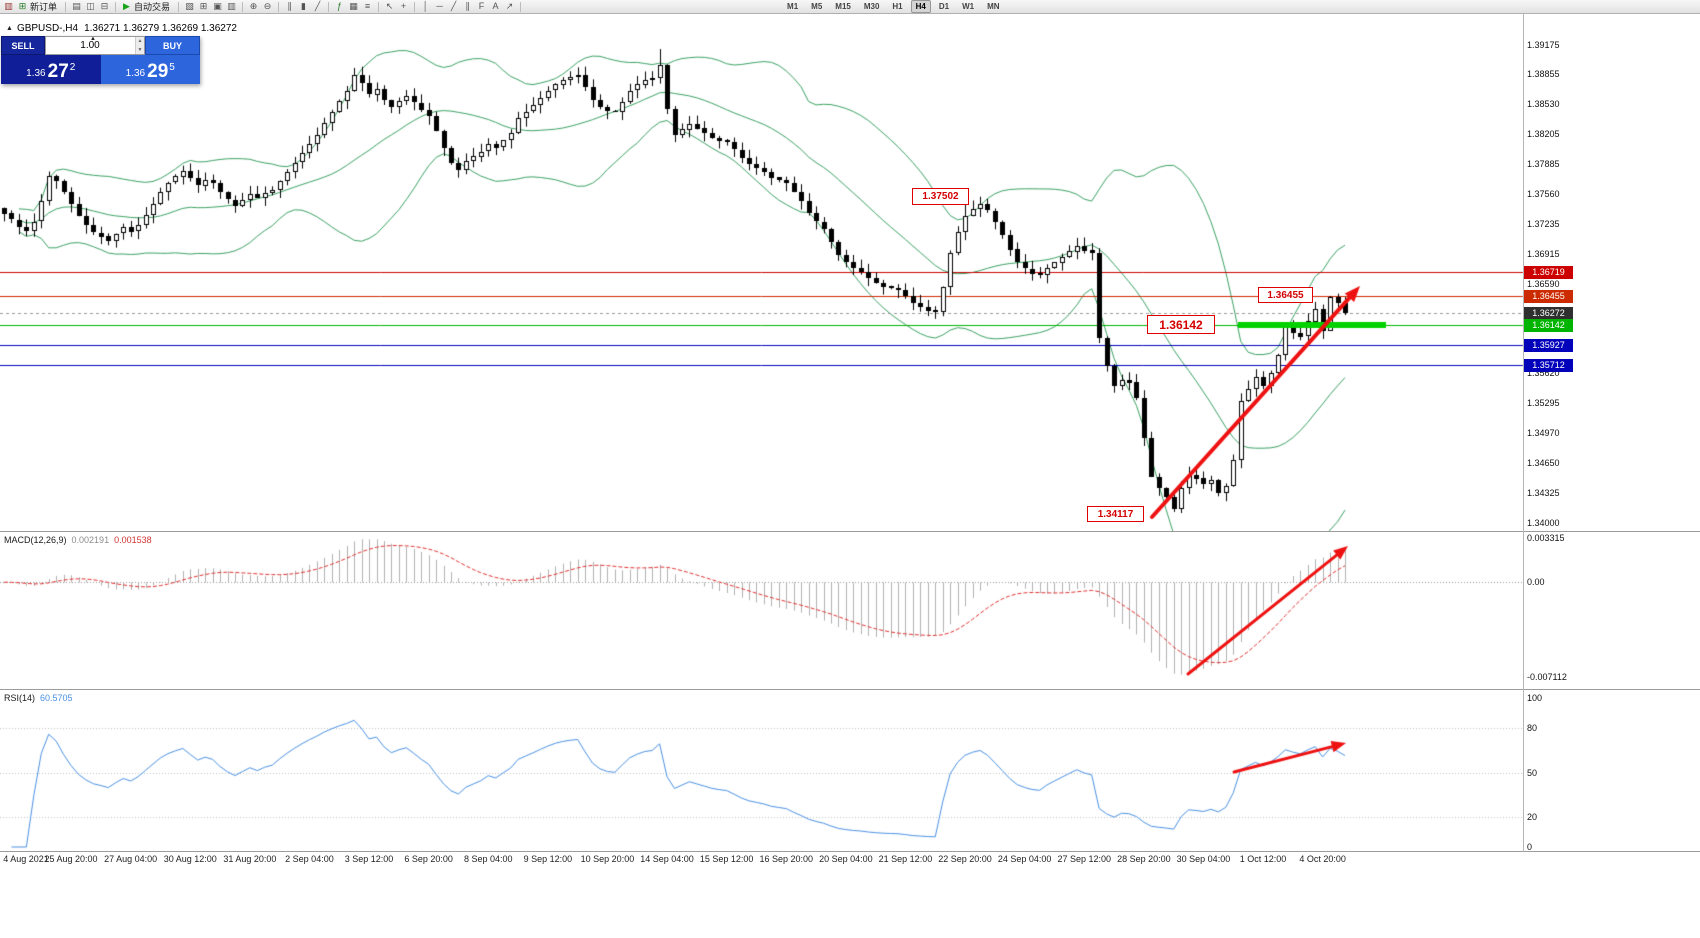 Image resolution: width=1700 pixels, height=938 pixels. I want to click on arrange-windows-icon: ▥, so click(231, 6).